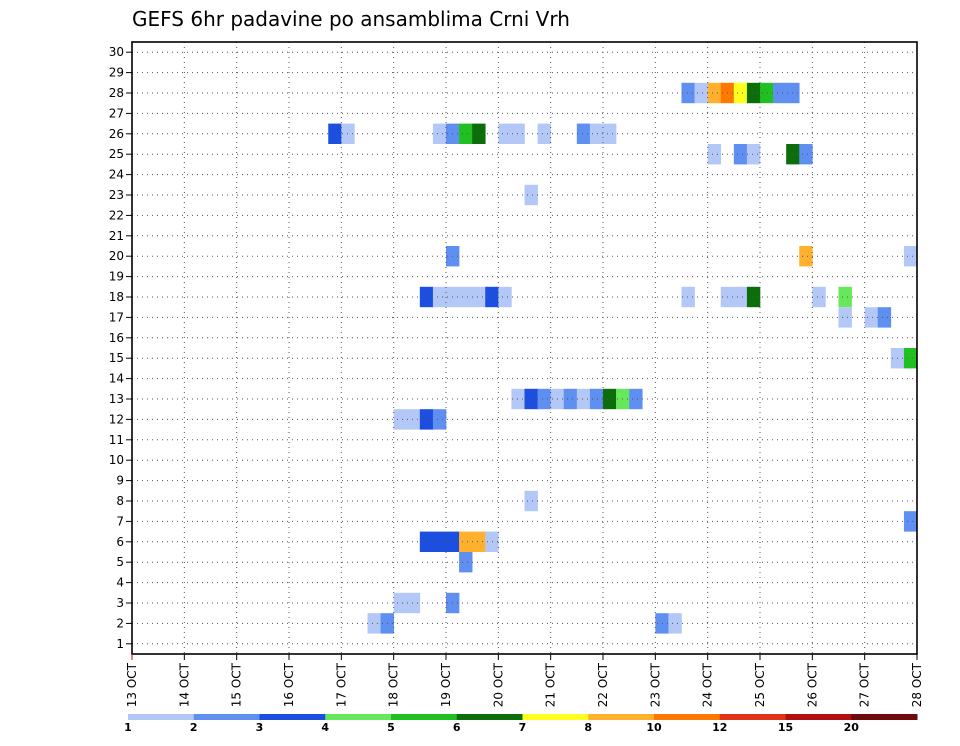 The height and width of the screenshot is (746, 960). What do you see at coordinates (116, 317) in the screenshot?
I see `y-tick-label: 17` at bounding box center [116, 317].